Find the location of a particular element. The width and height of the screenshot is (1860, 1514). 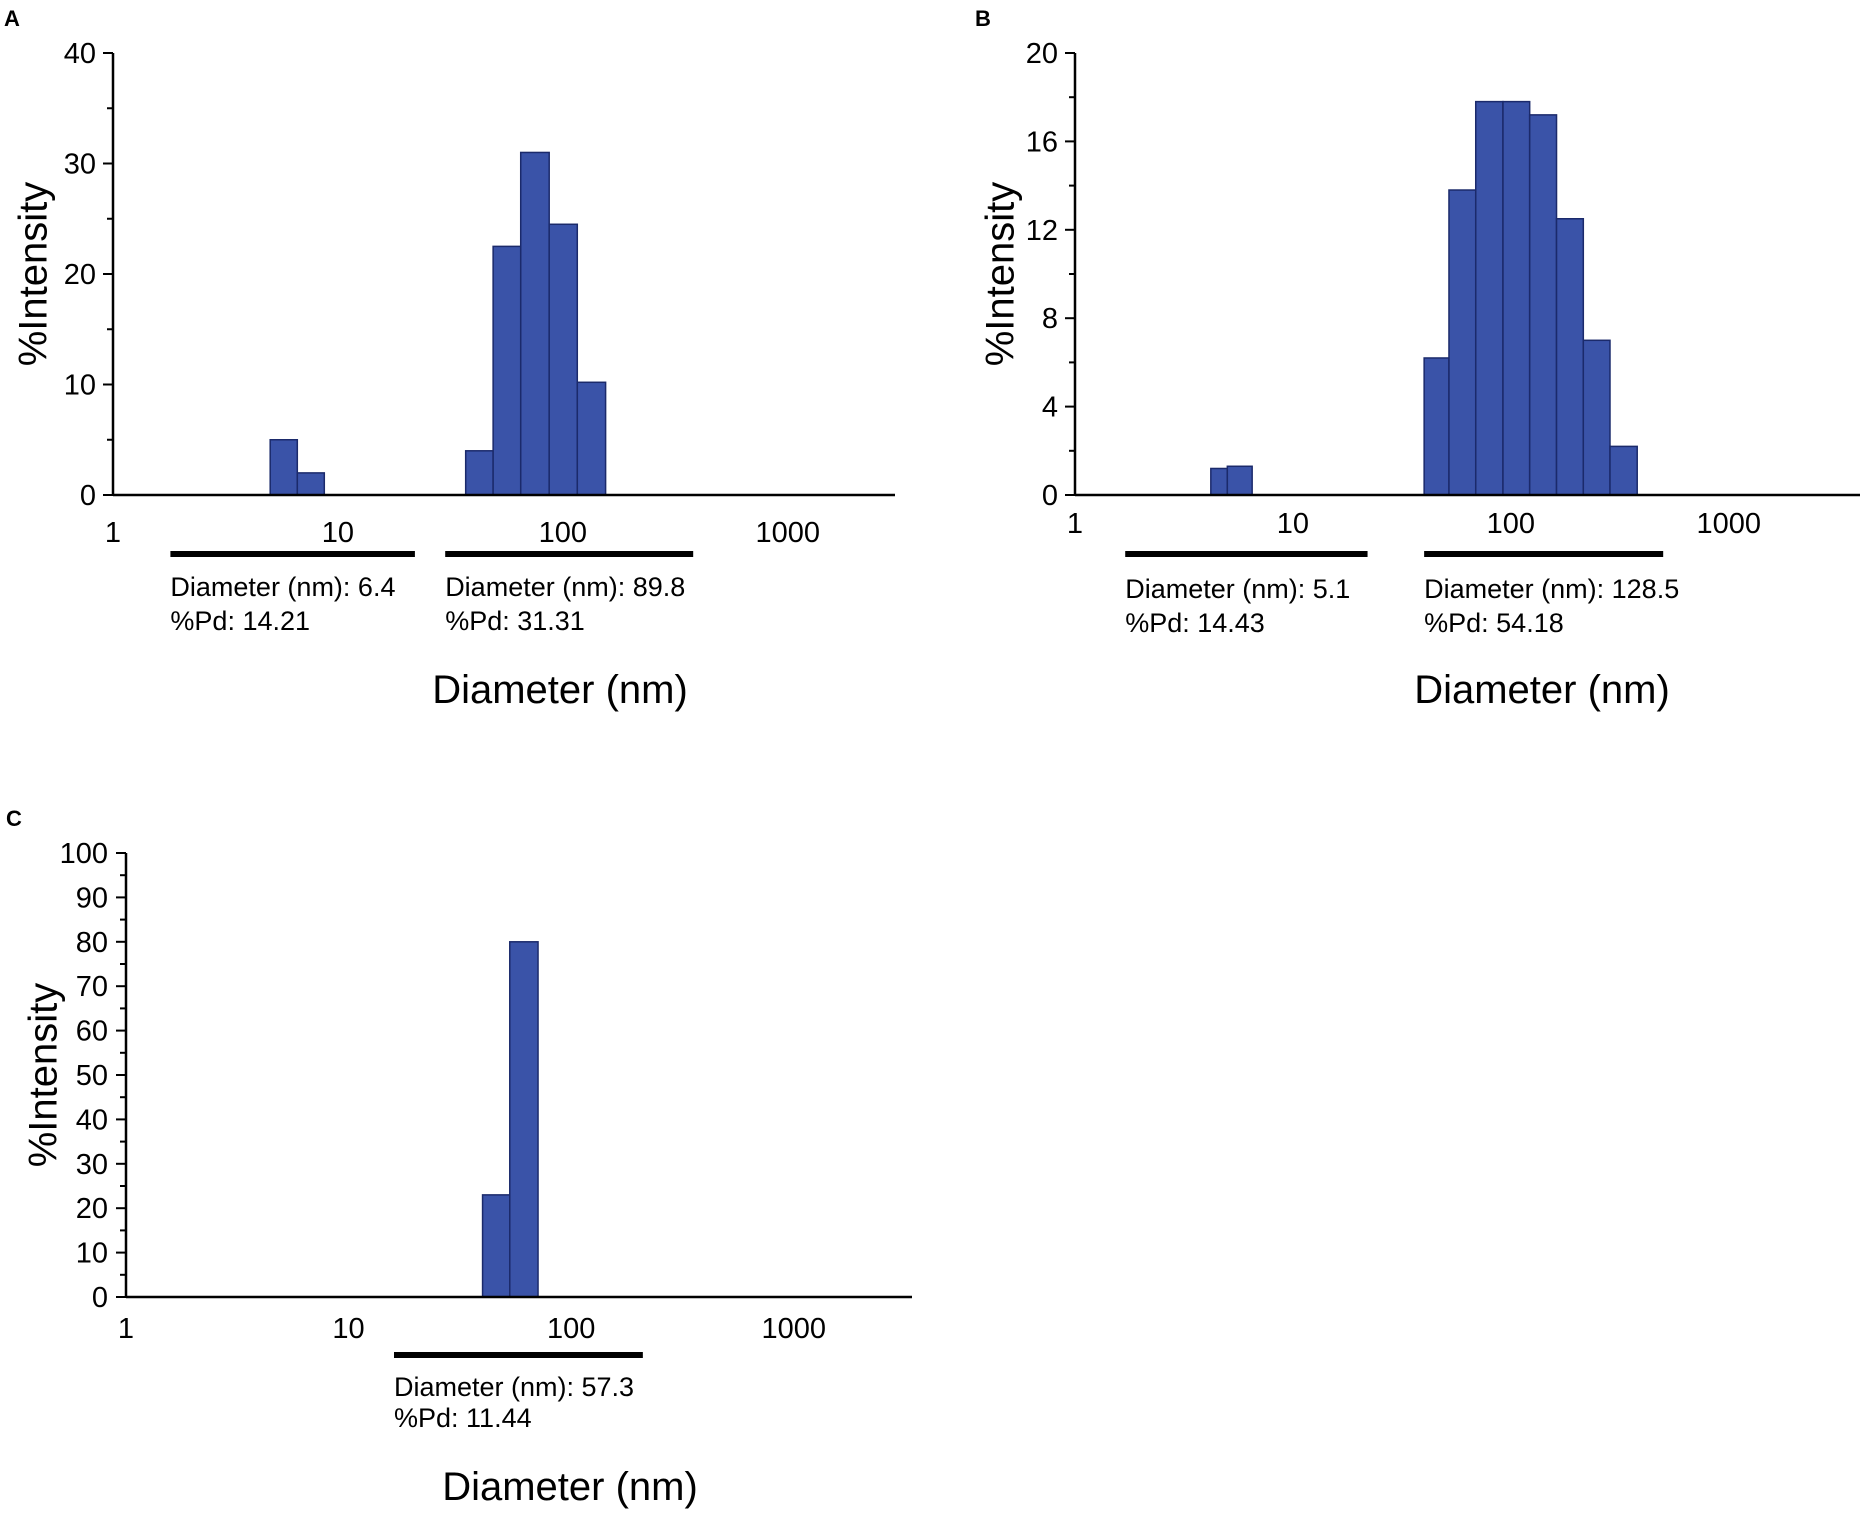

peak-pd-label: %Pd: 14.43 is located at coordinates (1195, 623).